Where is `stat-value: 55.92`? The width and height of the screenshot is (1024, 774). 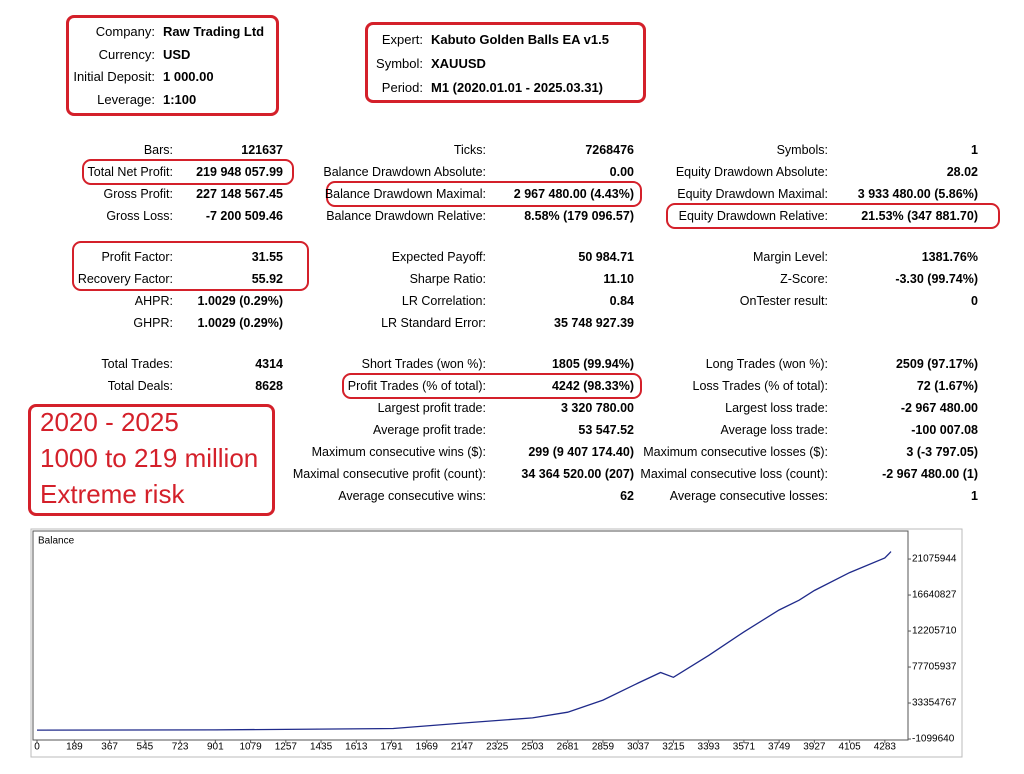 stat-value: 55.92 is located at coordinates (267, 279).